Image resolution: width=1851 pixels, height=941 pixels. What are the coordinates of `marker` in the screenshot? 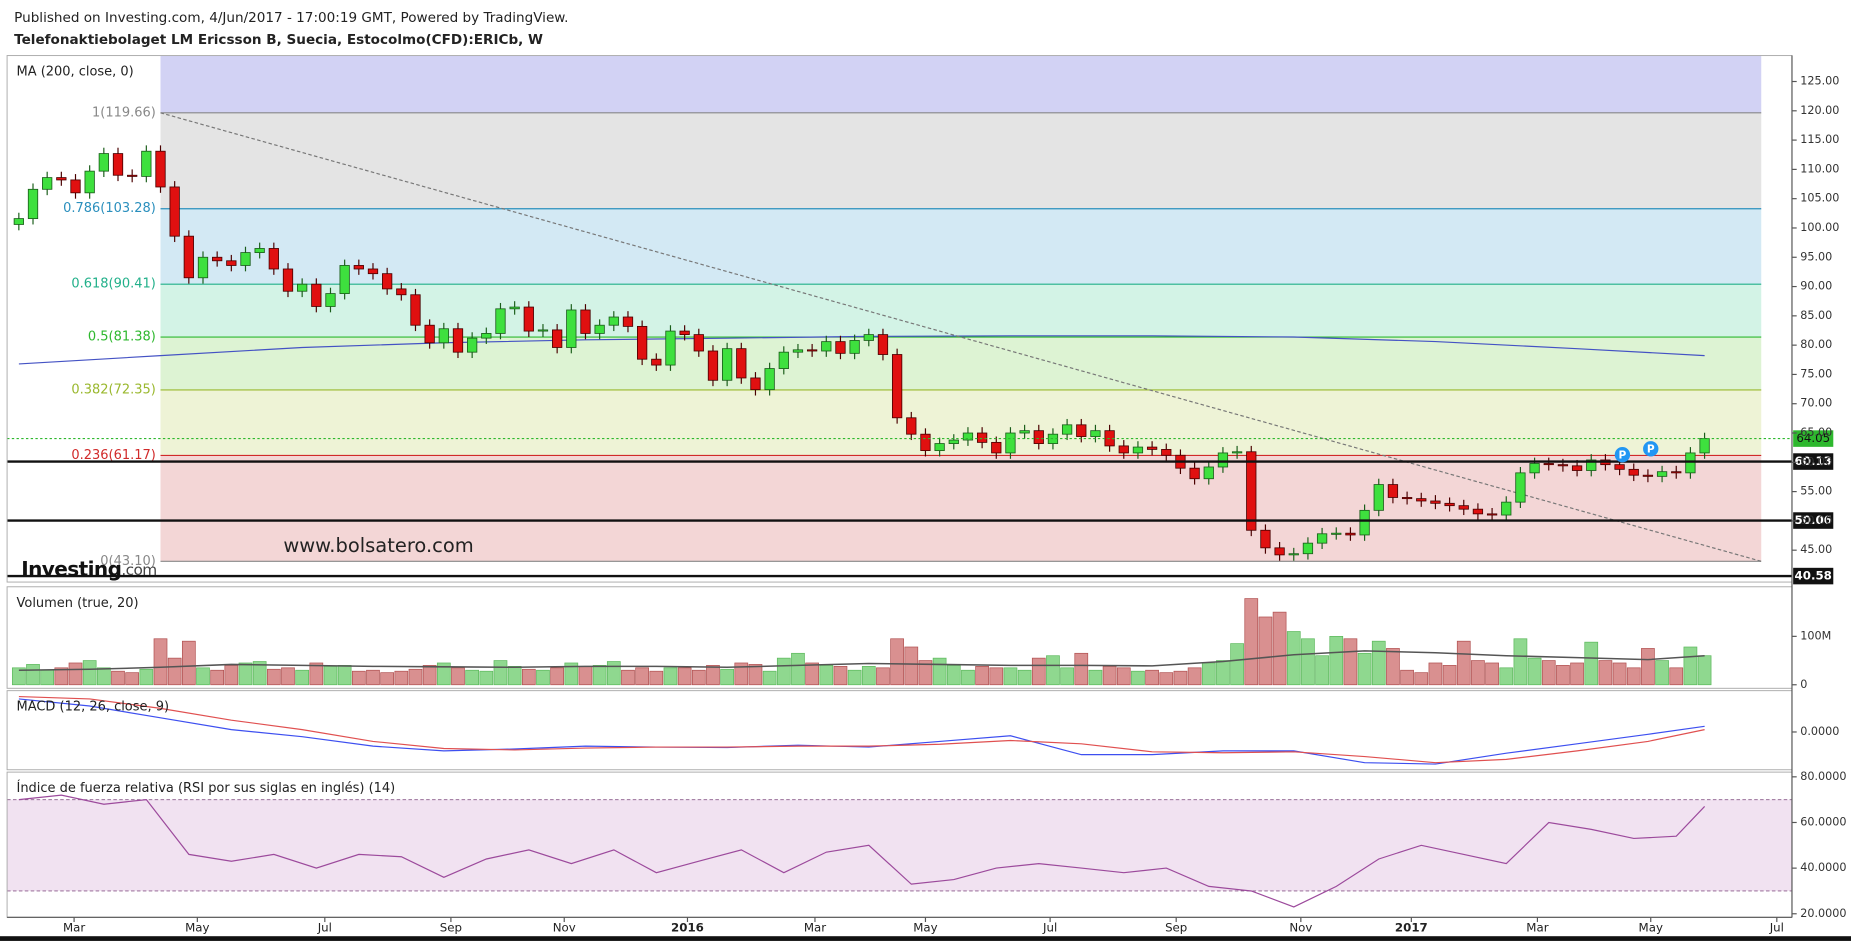 It's located at (1651, 449).